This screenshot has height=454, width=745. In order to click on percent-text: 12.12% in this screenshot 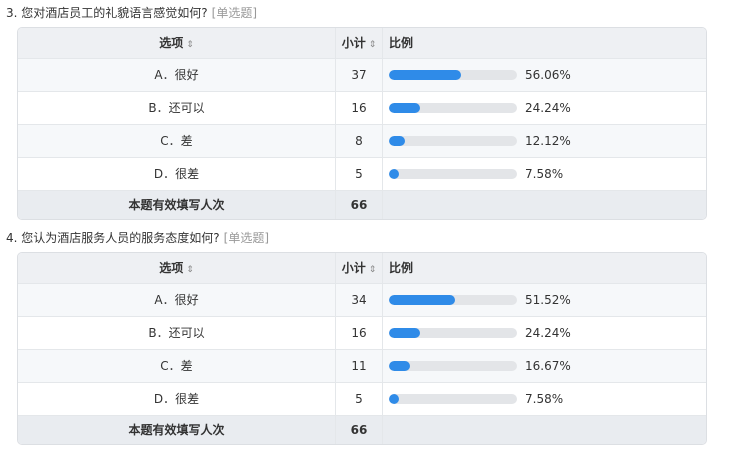, I will do `click(548, 141)`.